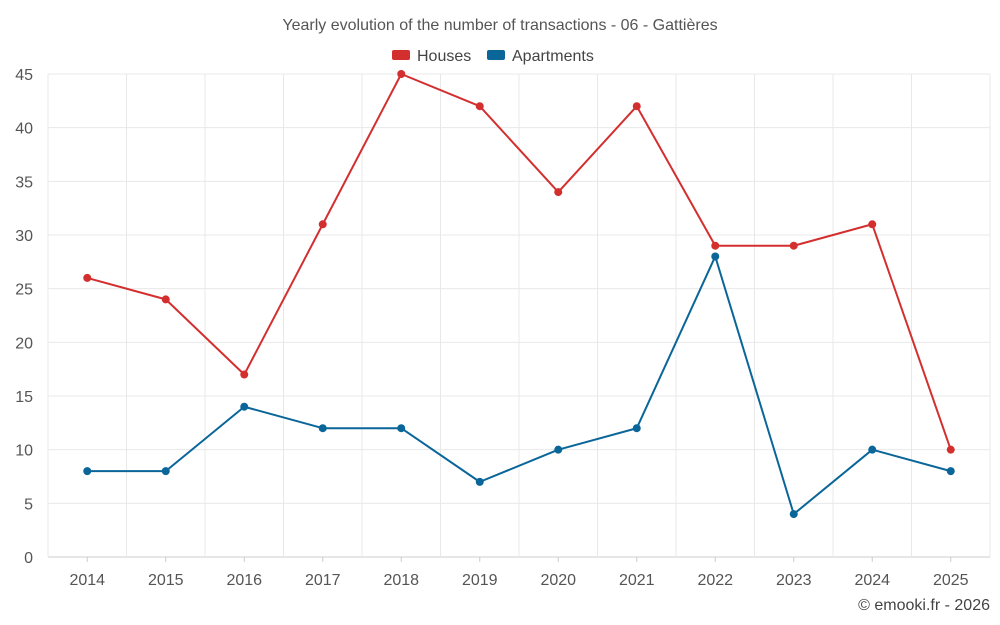  Describe the element at coordinates (87, 580) in the screenshot. I see `x-tick-label: 2014` at that location.